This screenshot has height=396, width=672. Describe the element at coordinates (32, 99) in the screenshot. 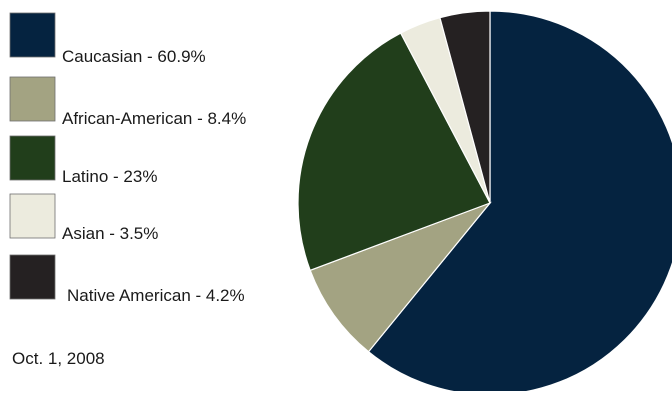

I see `legend-swatch-african-american` at that location.